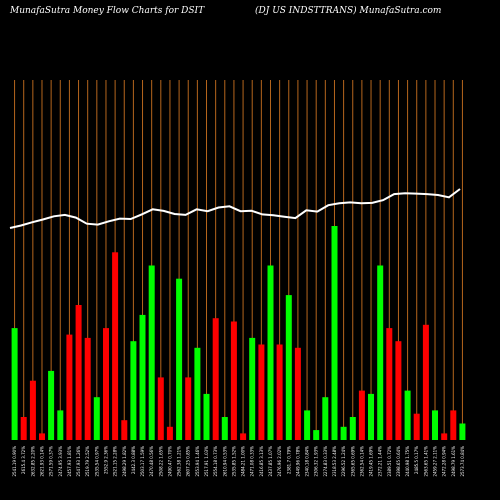  Describe the element at coordinates (252, 461) in the screenshot. I see `x-tick-label: 2471.08 0.33%` at that location.